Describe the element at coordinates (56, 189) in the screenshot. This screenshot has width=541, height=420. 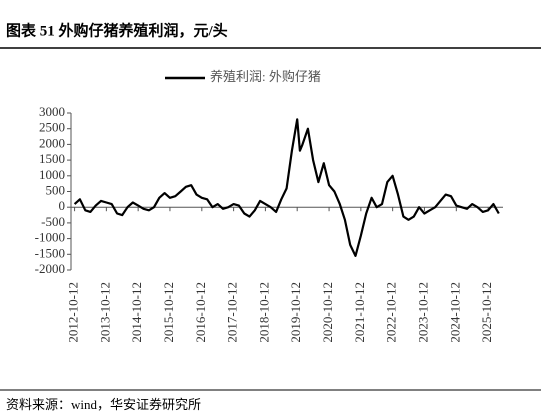
I see `y-tick-label: 500` at that location.